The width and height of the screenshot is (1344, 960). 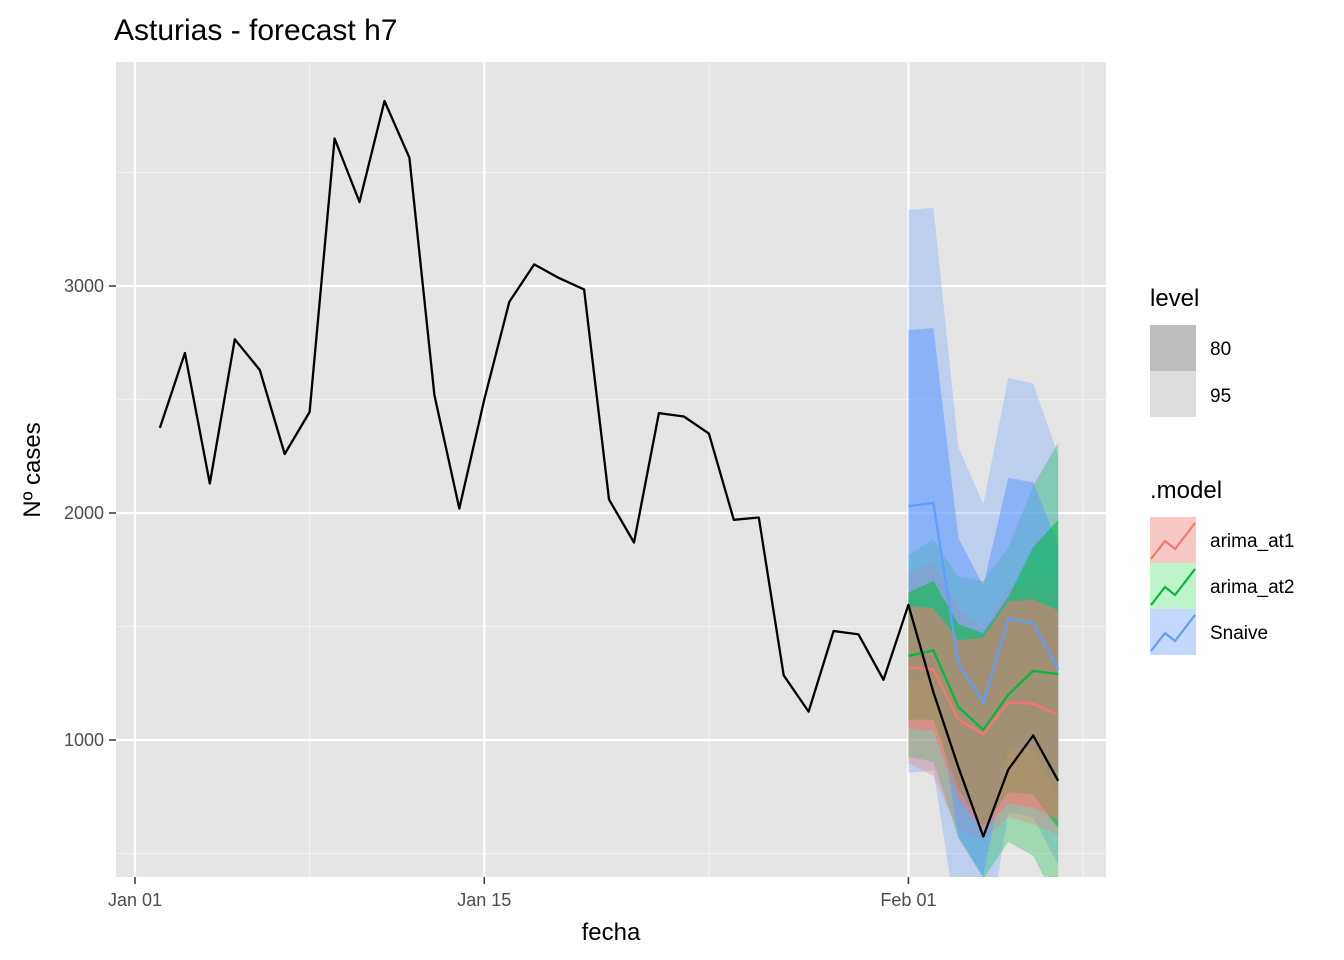 What do you see at coordinates (1252, 541) in the screenshot?
I see `legend-label-arima_at1: arima_at1` at bounding box center [1252, 541].